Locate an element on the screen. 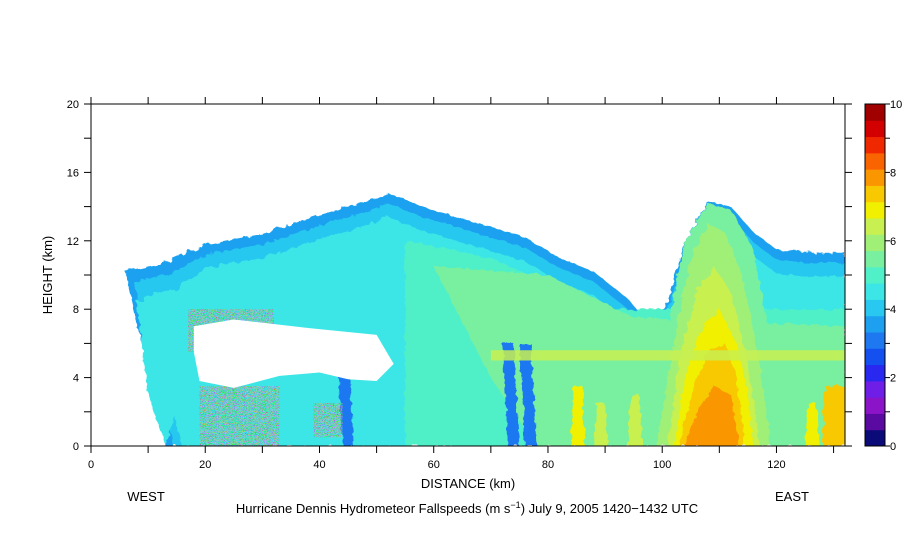 The height and width of the screenshot is (552, 921). x-tick-label: 120 is located at coordinates (776, 465).